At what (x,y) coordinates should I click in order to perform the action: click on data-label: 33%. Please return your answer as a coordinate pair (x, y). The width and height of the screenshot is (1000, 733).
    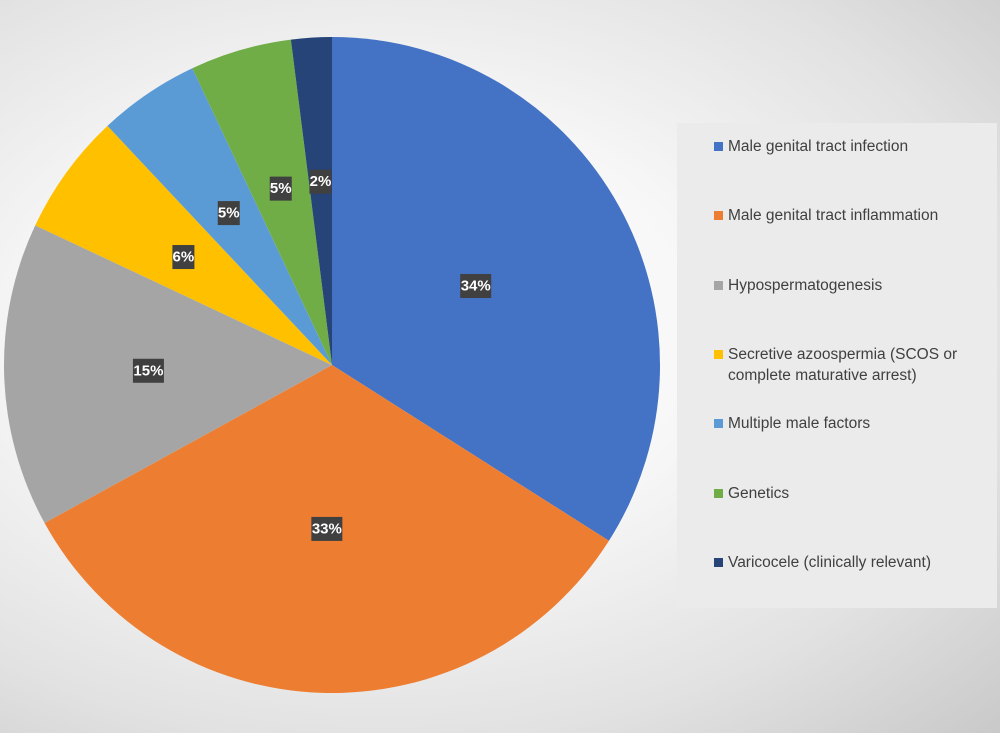
    Looking at the image, I should click on (327, 528).